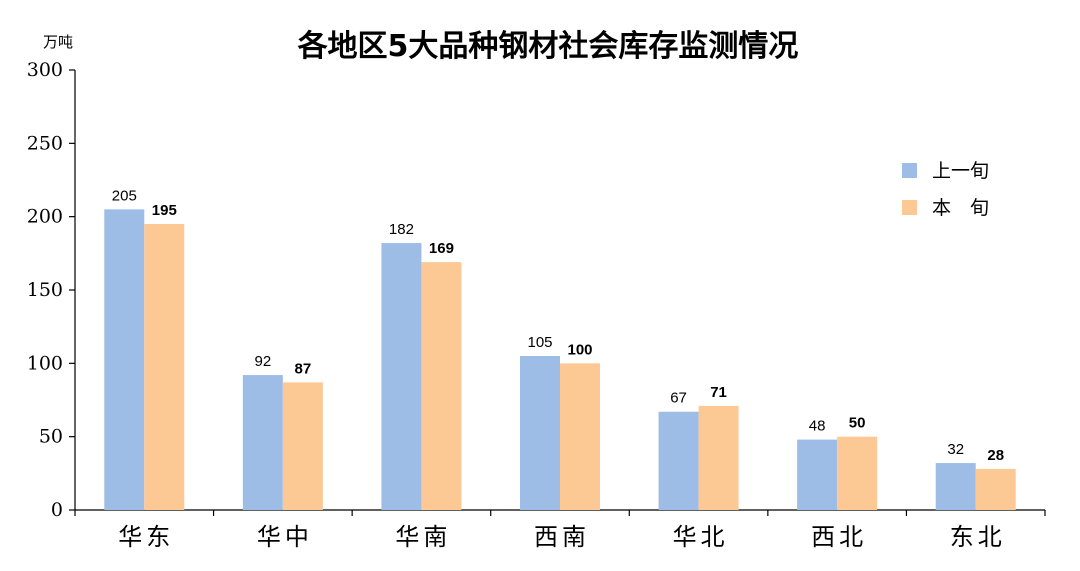 The height and width of the screenshot is (571, 1080). Describe the element at coordinates (45, 217) in the screenshot. I see `y-tick-label: 200` at that location.